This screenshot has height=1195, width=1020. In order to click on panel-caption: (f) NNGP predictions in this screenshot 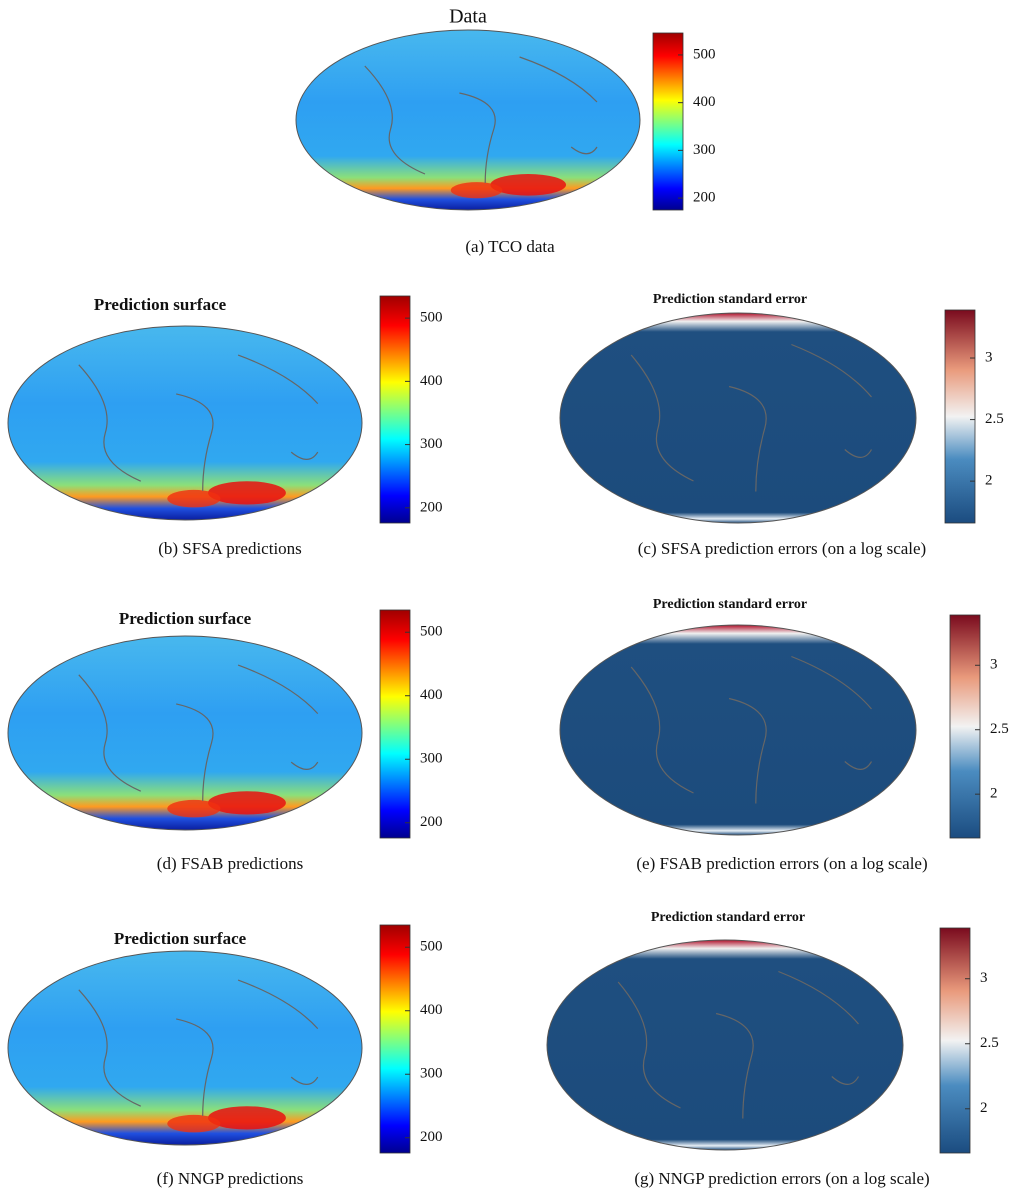, I will do `click(230, 1178)`.